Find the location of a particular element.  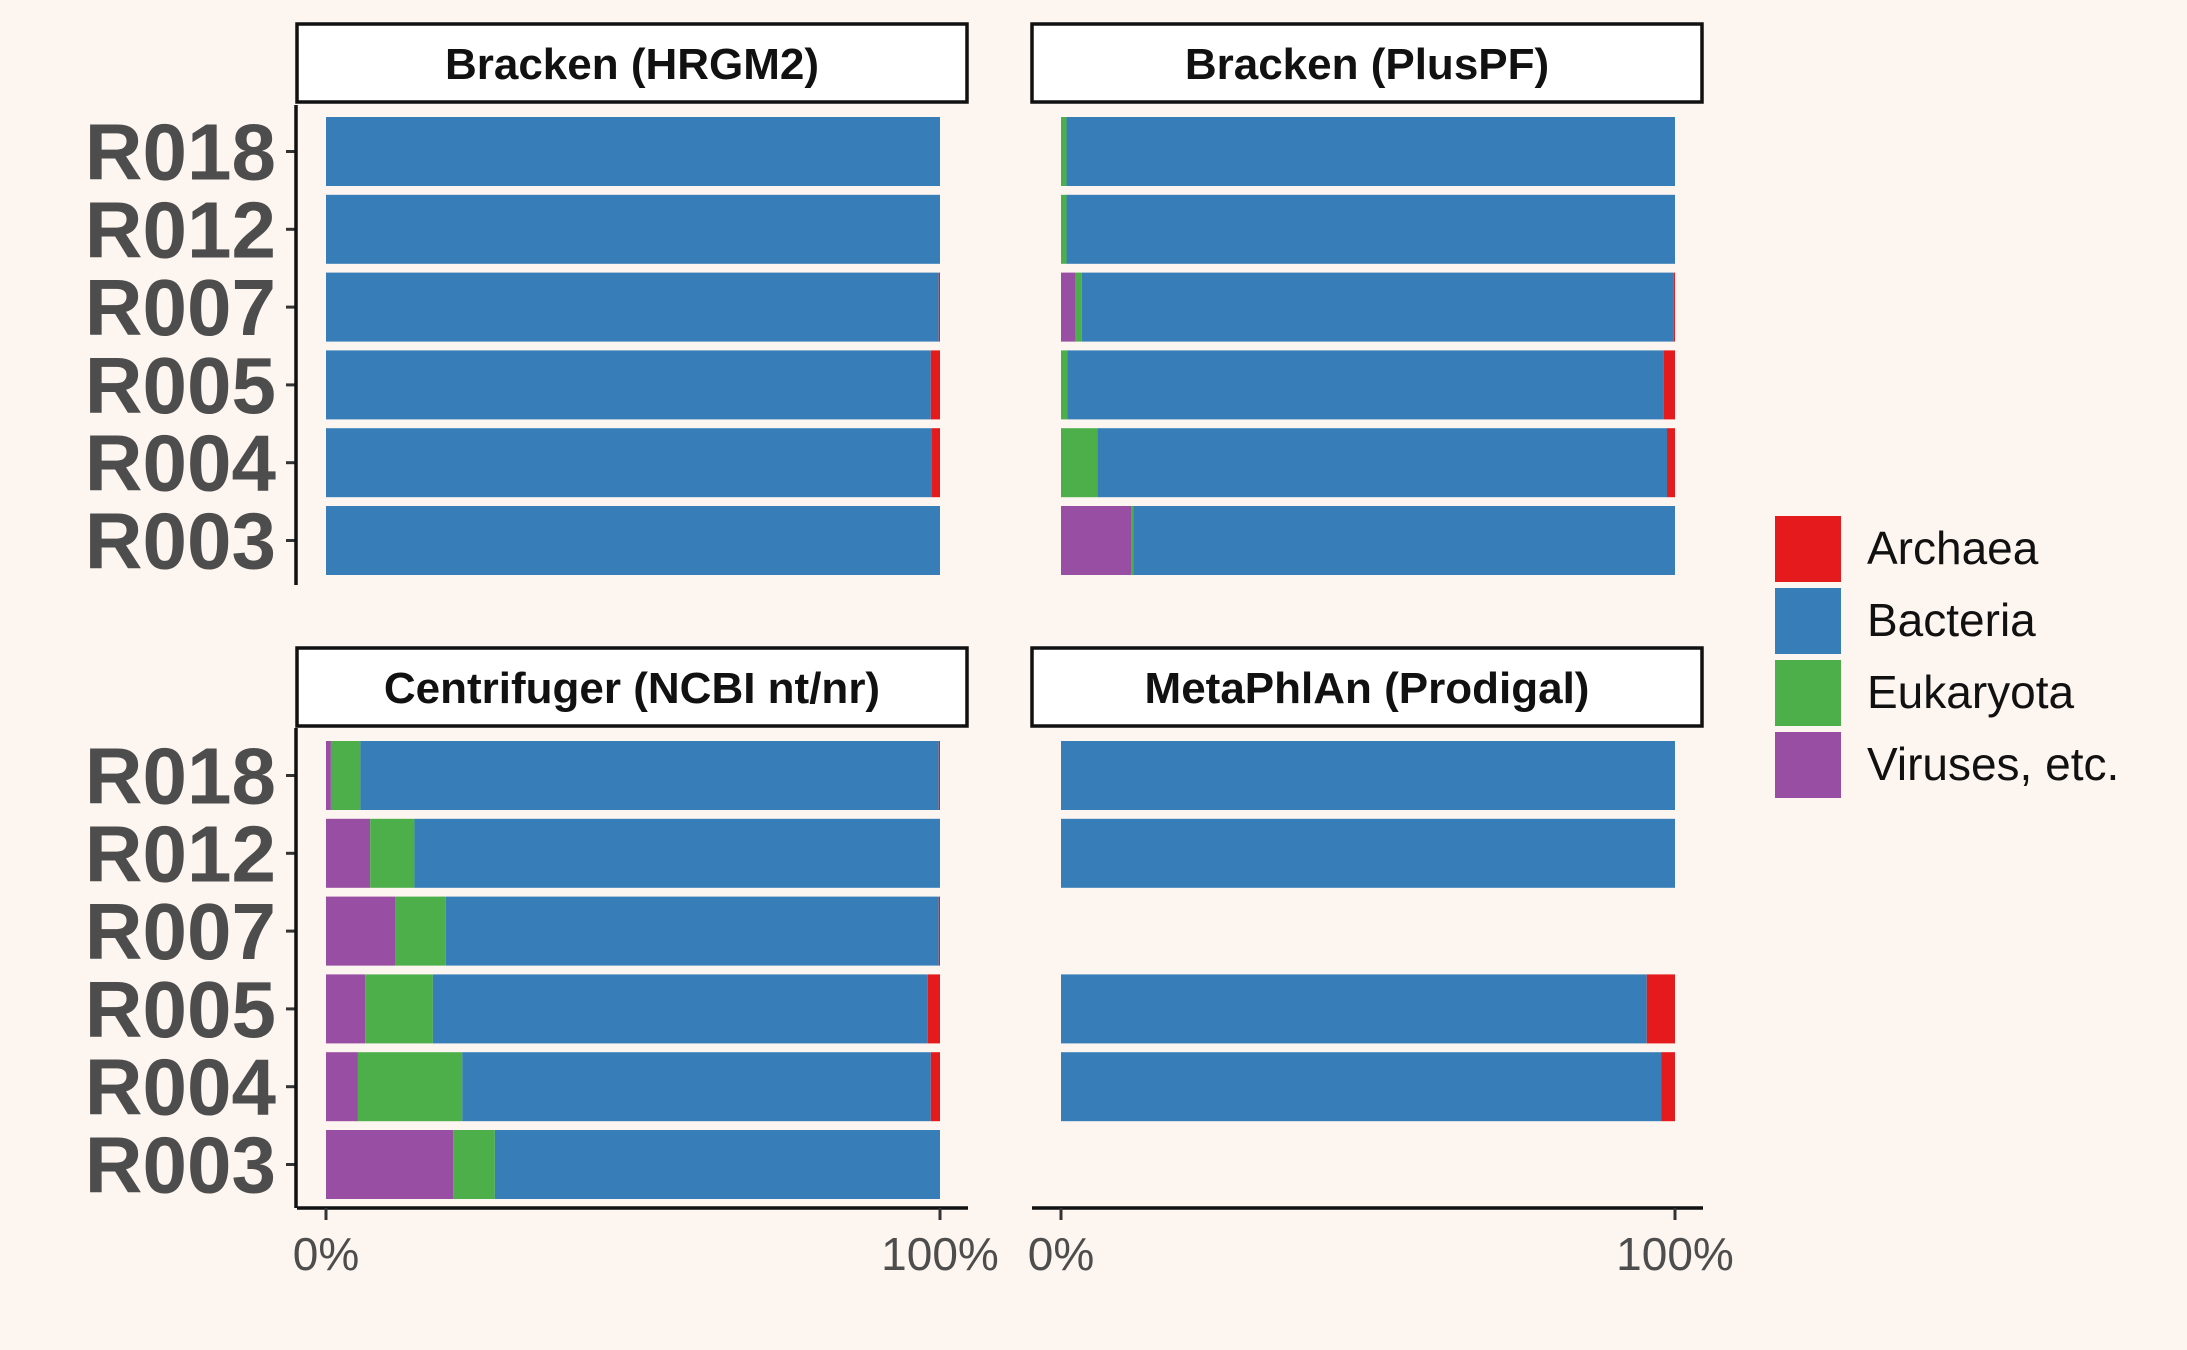

legend-label-eukaryota: Eukaryota is located at coordinates (1971, 692).